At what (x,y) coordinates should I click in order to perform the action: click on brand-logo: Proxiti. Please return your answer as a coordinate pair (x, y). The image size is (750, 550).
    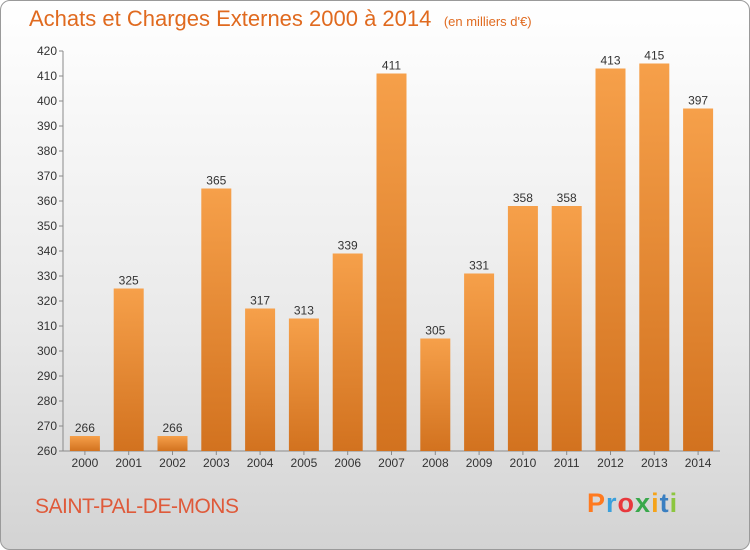
    Looking at the image, I should click on (633, 503).